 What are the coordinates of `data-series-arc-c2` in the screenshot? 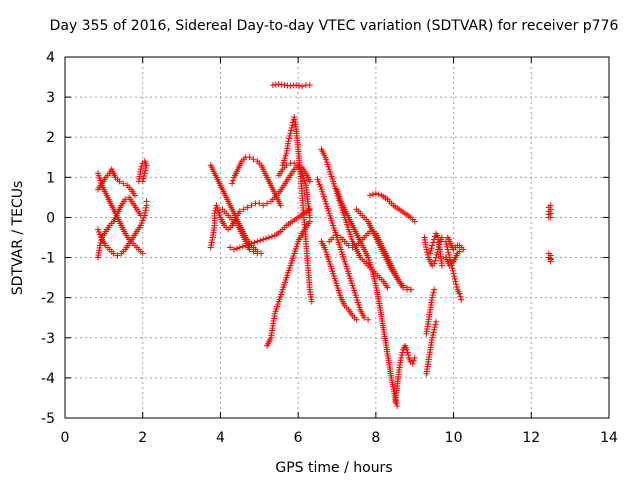 It's located at (297, 209).